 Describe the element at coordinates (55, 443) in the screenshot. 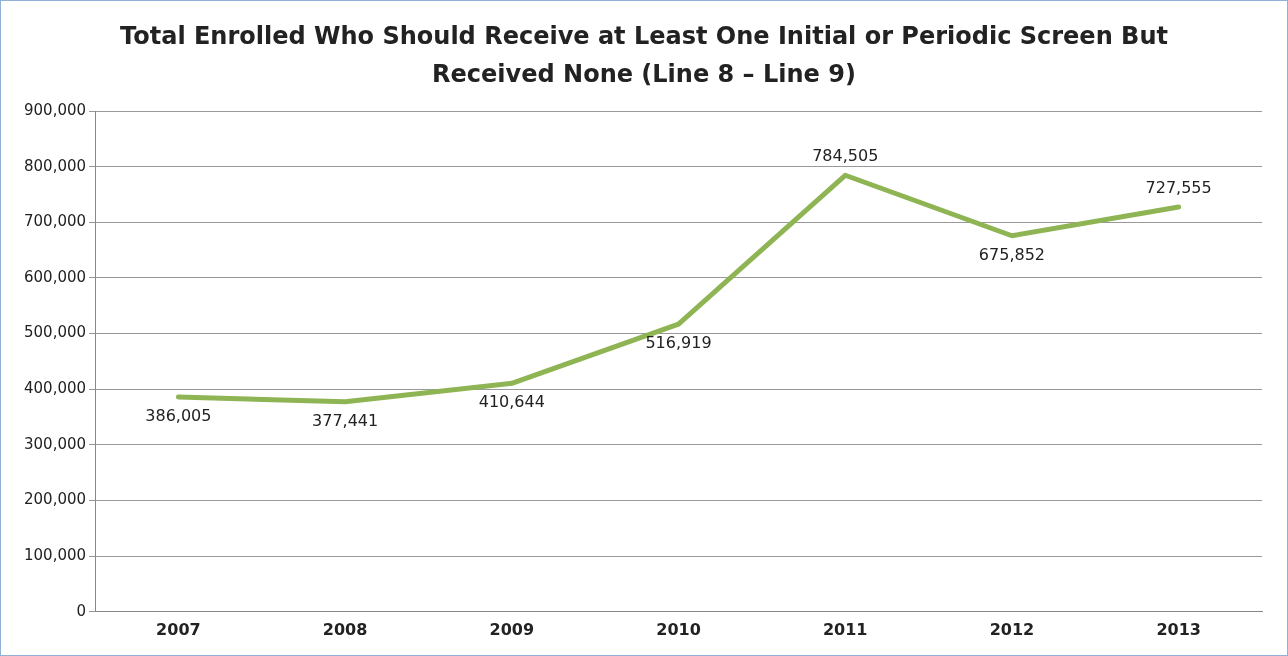

I see `y-tick-label: 300,000` at that location.